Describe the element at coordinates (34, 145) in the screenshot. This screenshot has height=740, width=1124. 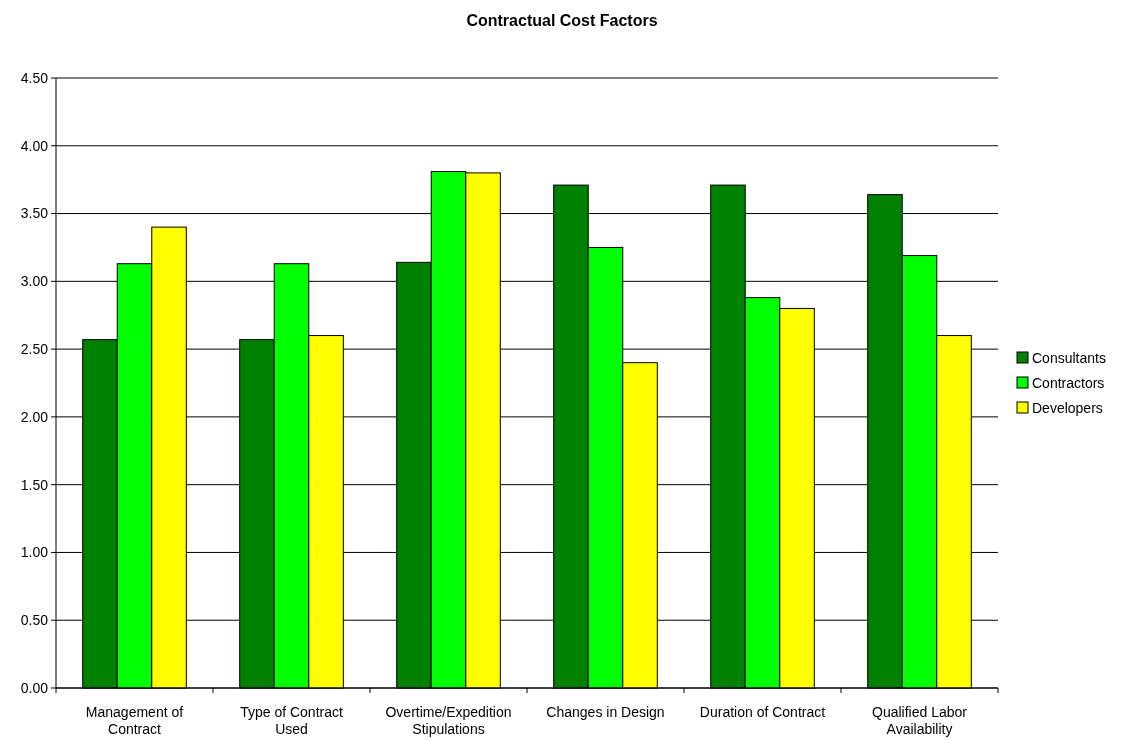
I see `y-tick-label: 4.00` at that location.